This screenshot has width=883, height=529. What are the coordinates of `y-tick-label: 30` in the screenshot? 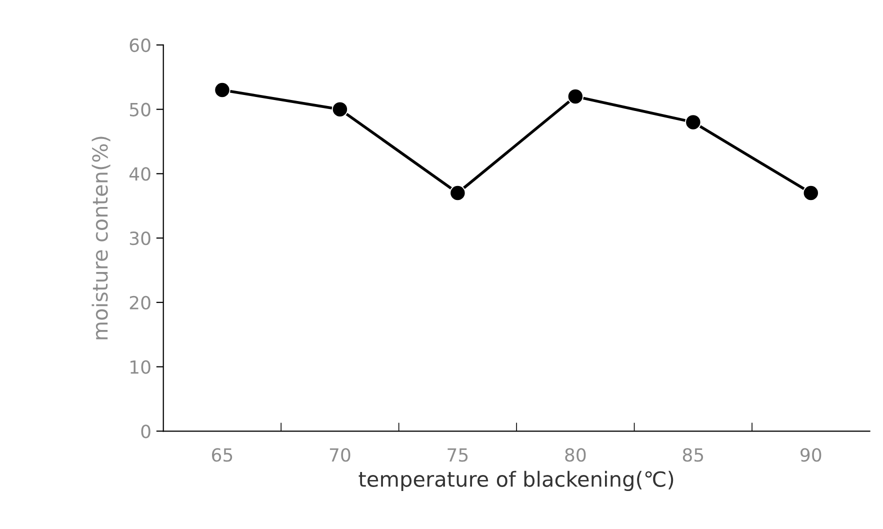 It's located at (140, 239).